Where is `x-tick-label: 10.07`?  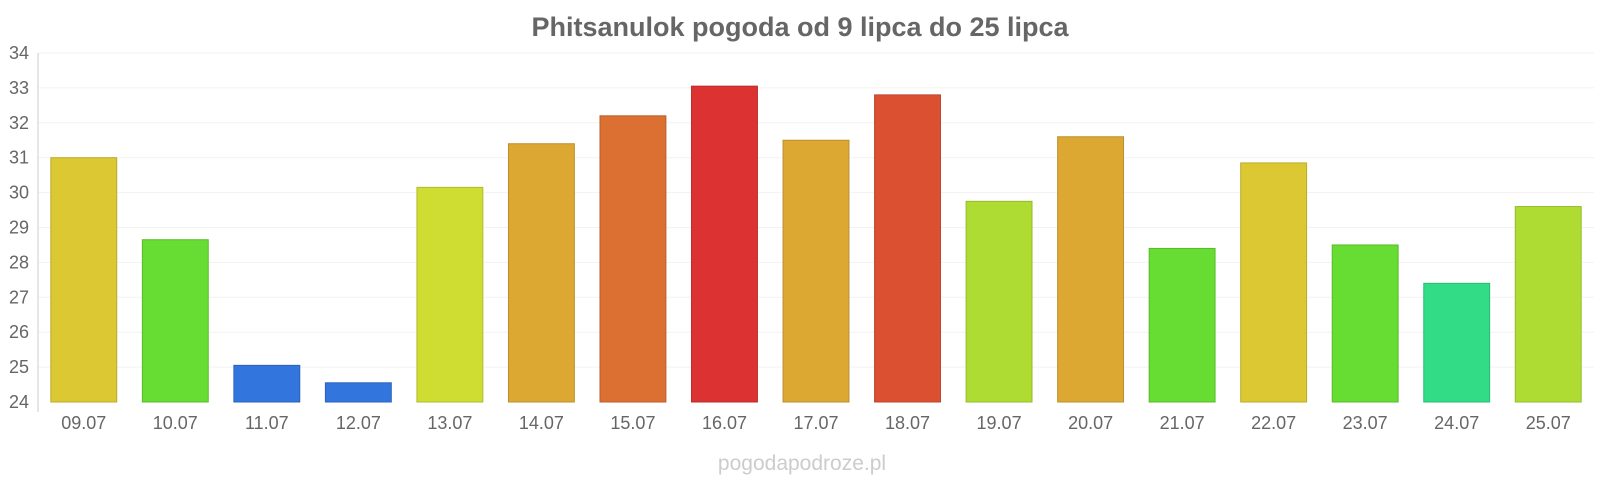
x-tick-label: 10.07 is located at coordinates (175, 423).